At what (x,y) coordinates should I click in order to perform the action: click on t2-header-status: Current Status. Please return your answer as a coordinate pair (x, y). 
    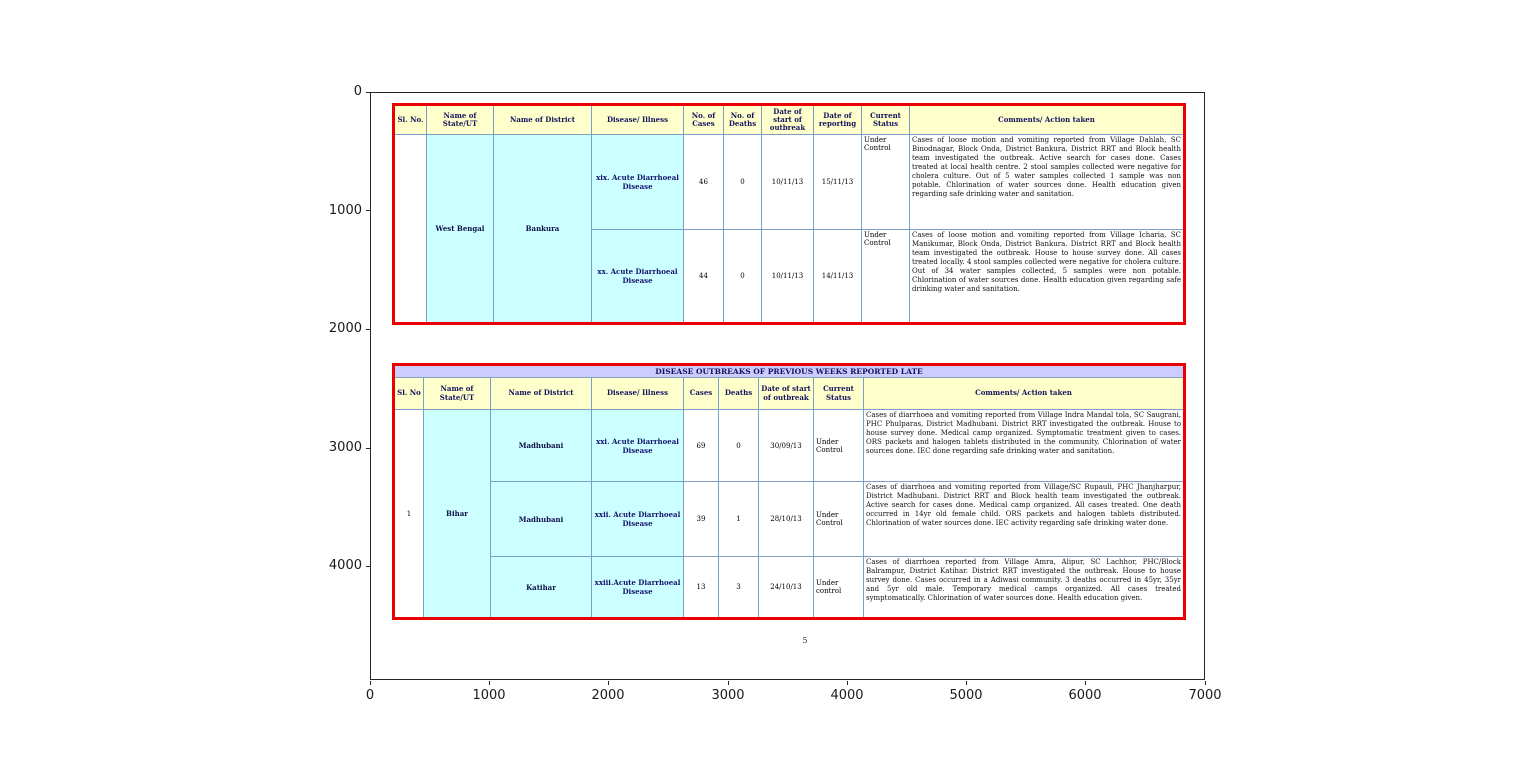
    Looking at the image, I should click on (838, 393).